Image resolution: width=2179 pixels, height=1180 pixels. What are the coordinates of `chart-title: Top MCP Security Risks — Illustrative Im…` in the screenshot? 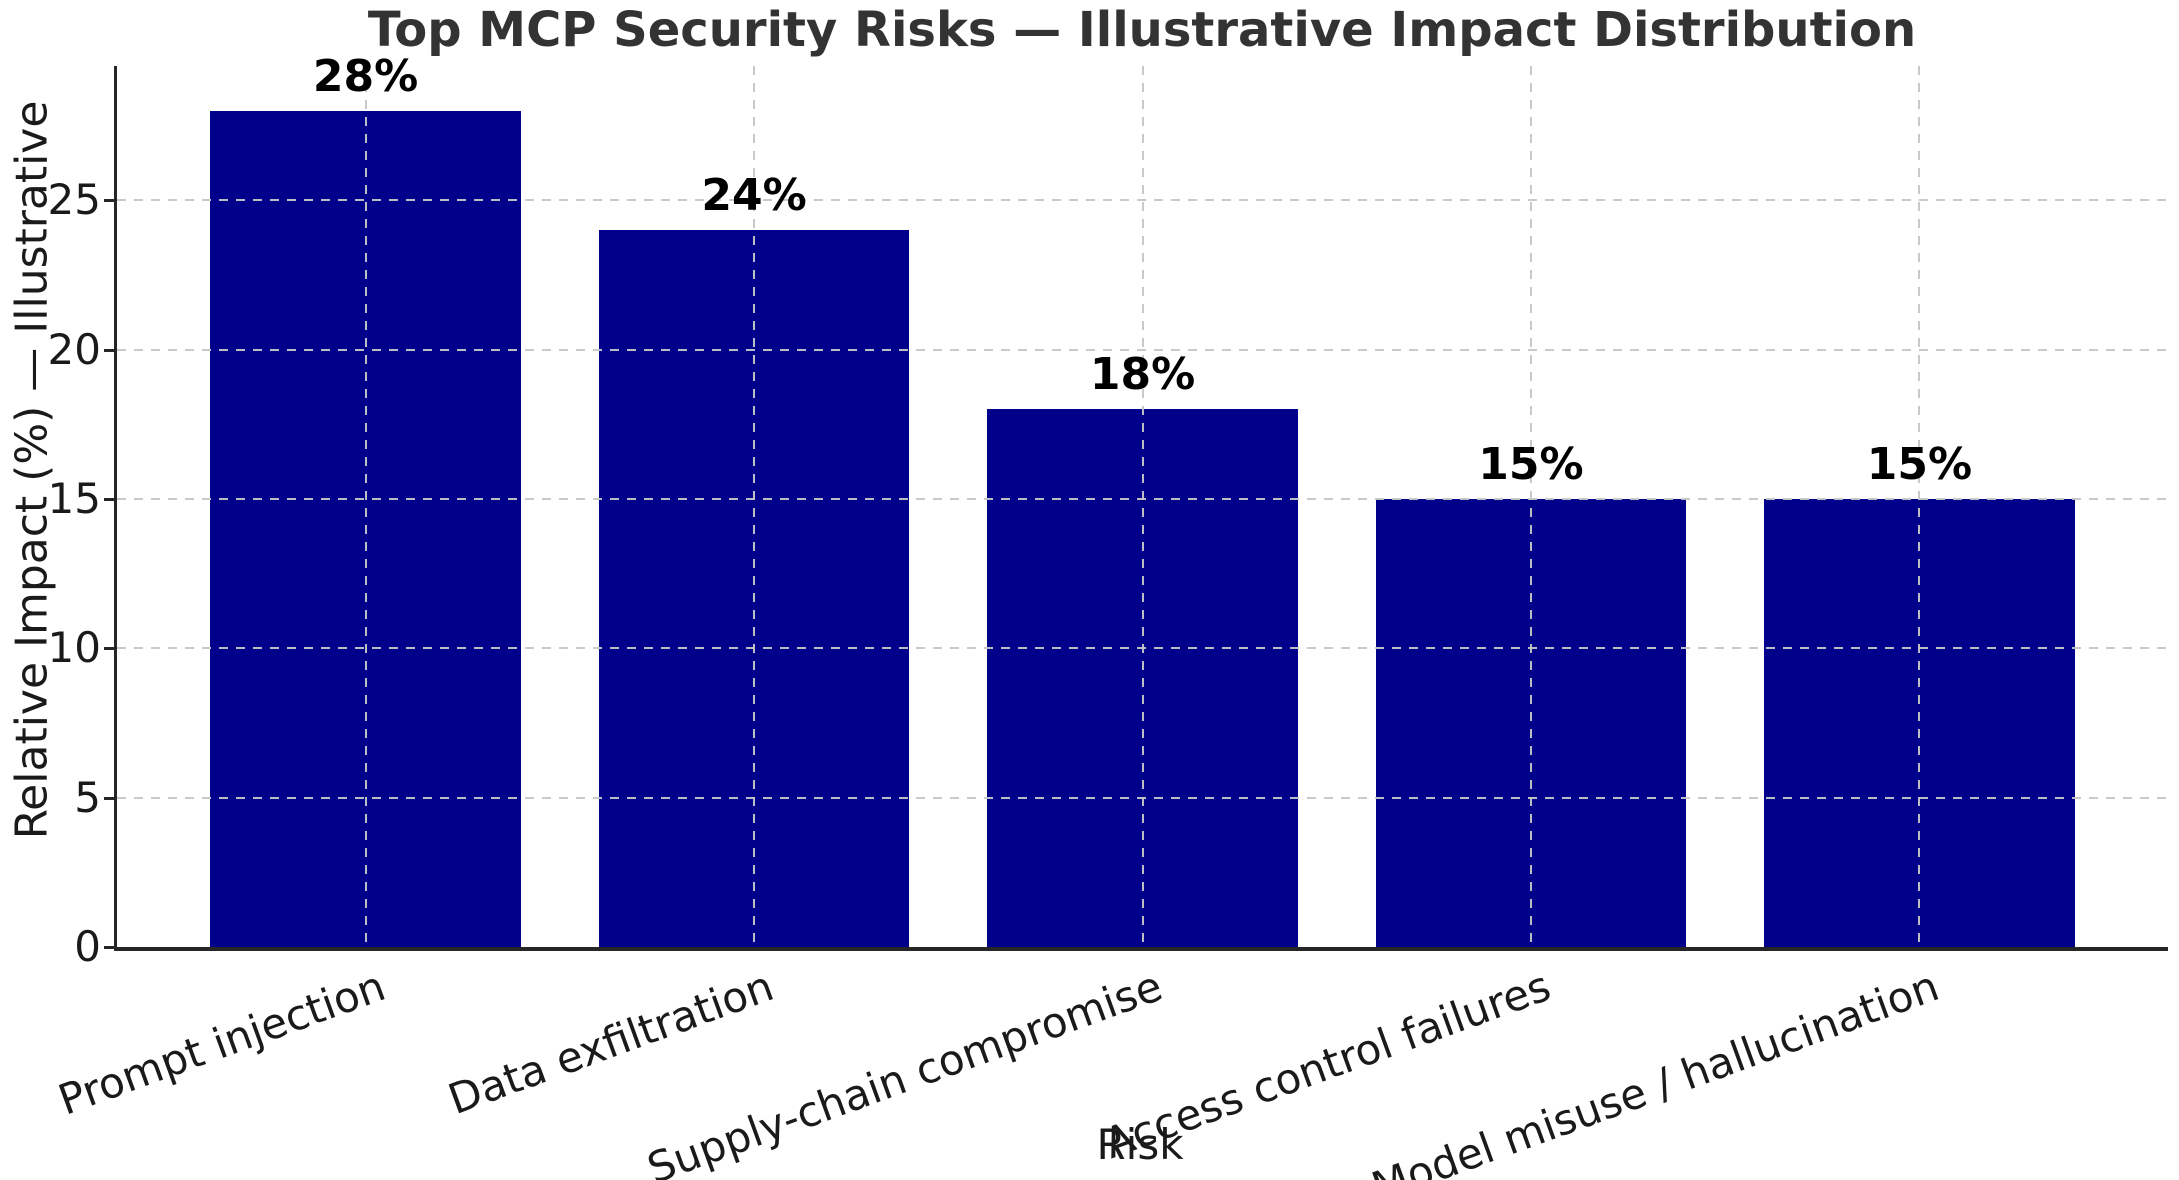 It's located at (1142, 30).